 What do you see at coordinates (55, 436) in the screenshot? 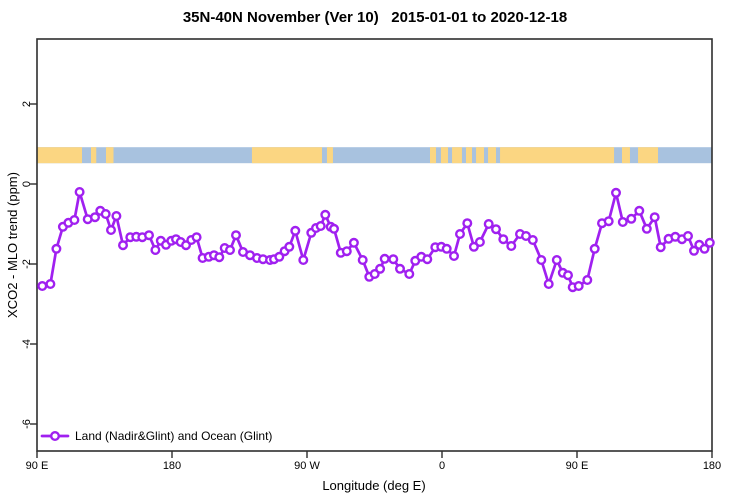
I see `legend-marker-icon` at bounding box center [55, 436].